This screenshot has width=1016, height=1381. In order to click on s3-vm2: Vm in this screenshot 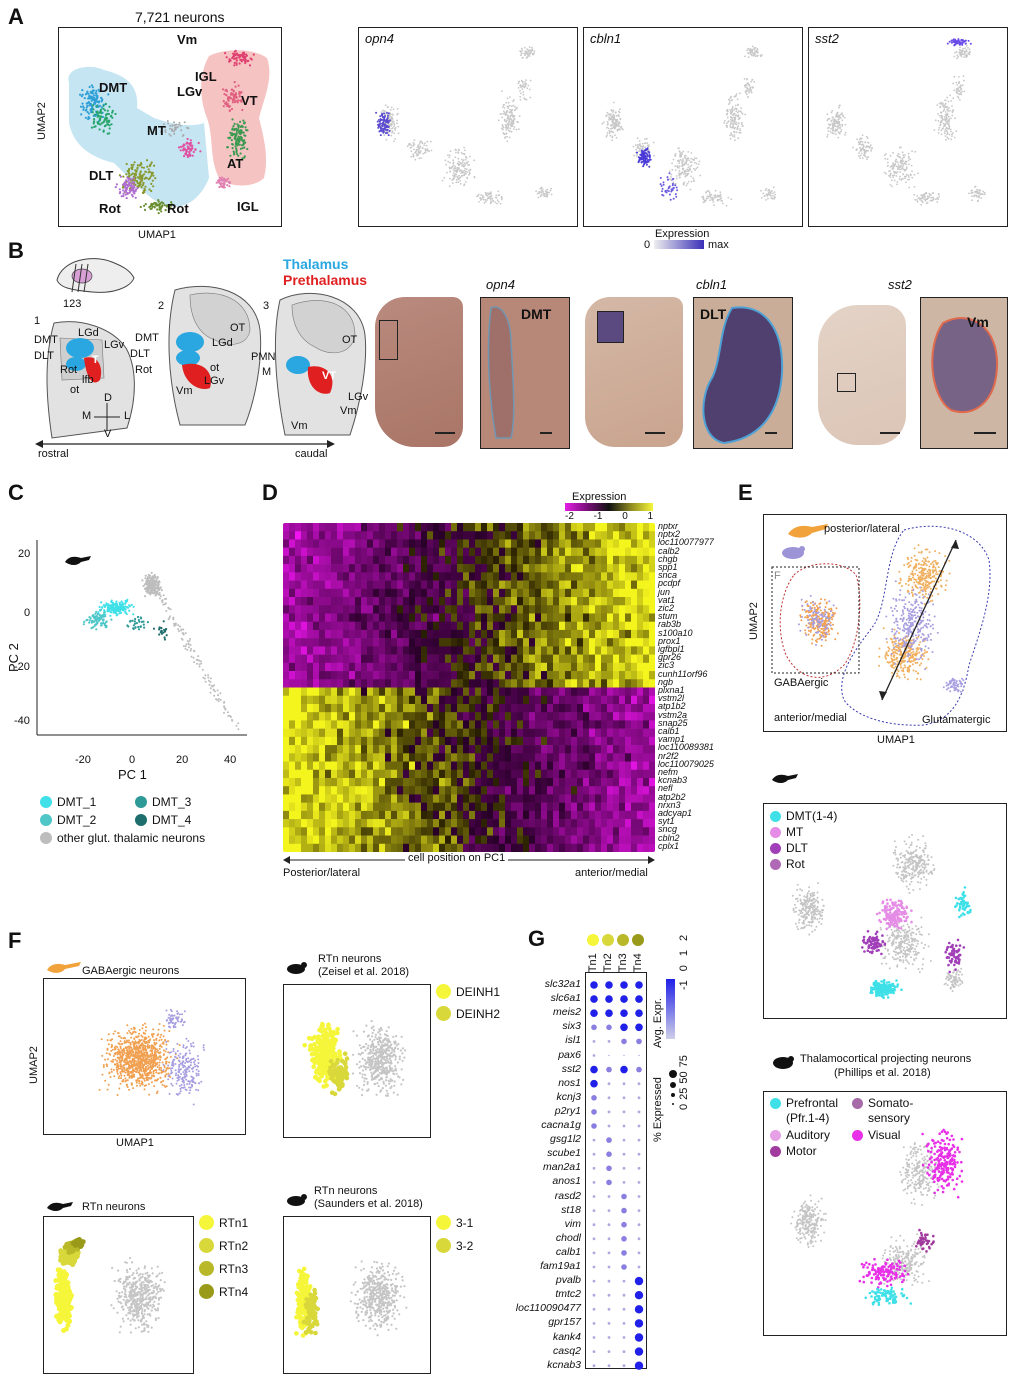, I will do `click(299, 426)`.